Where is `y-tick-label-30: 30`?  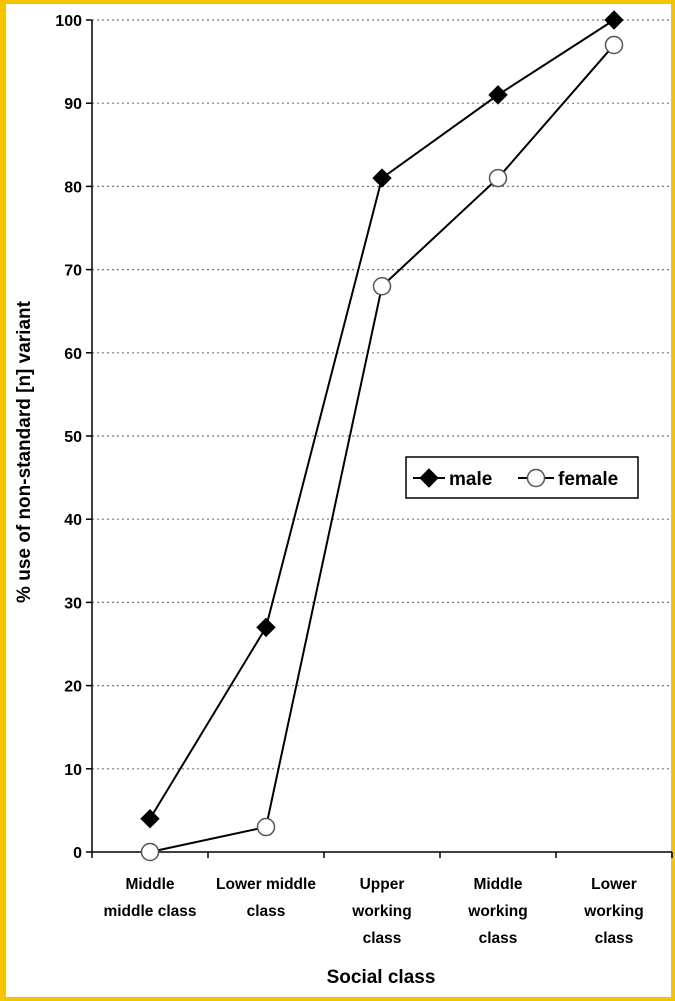 y-tick-label-30: 30 is located at coordinates (73, 603).